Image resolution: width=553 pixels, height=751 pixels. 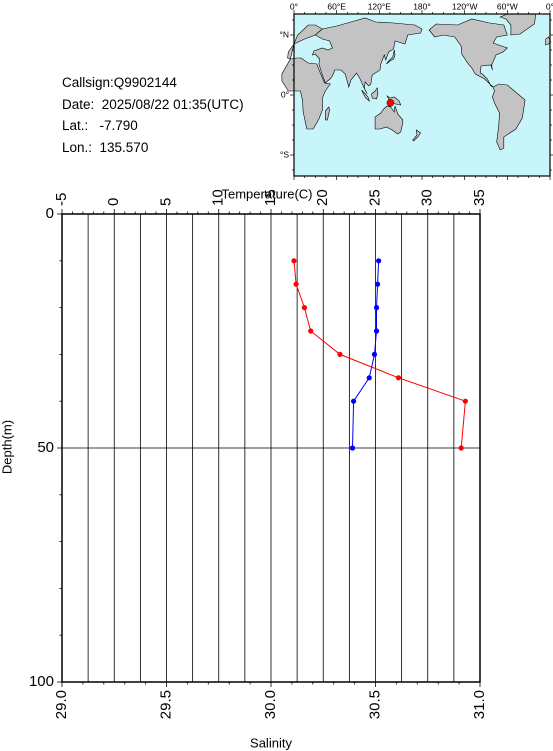 I want to click on latitude-text: Lat.: -7.790, so click(x=100, y=125).